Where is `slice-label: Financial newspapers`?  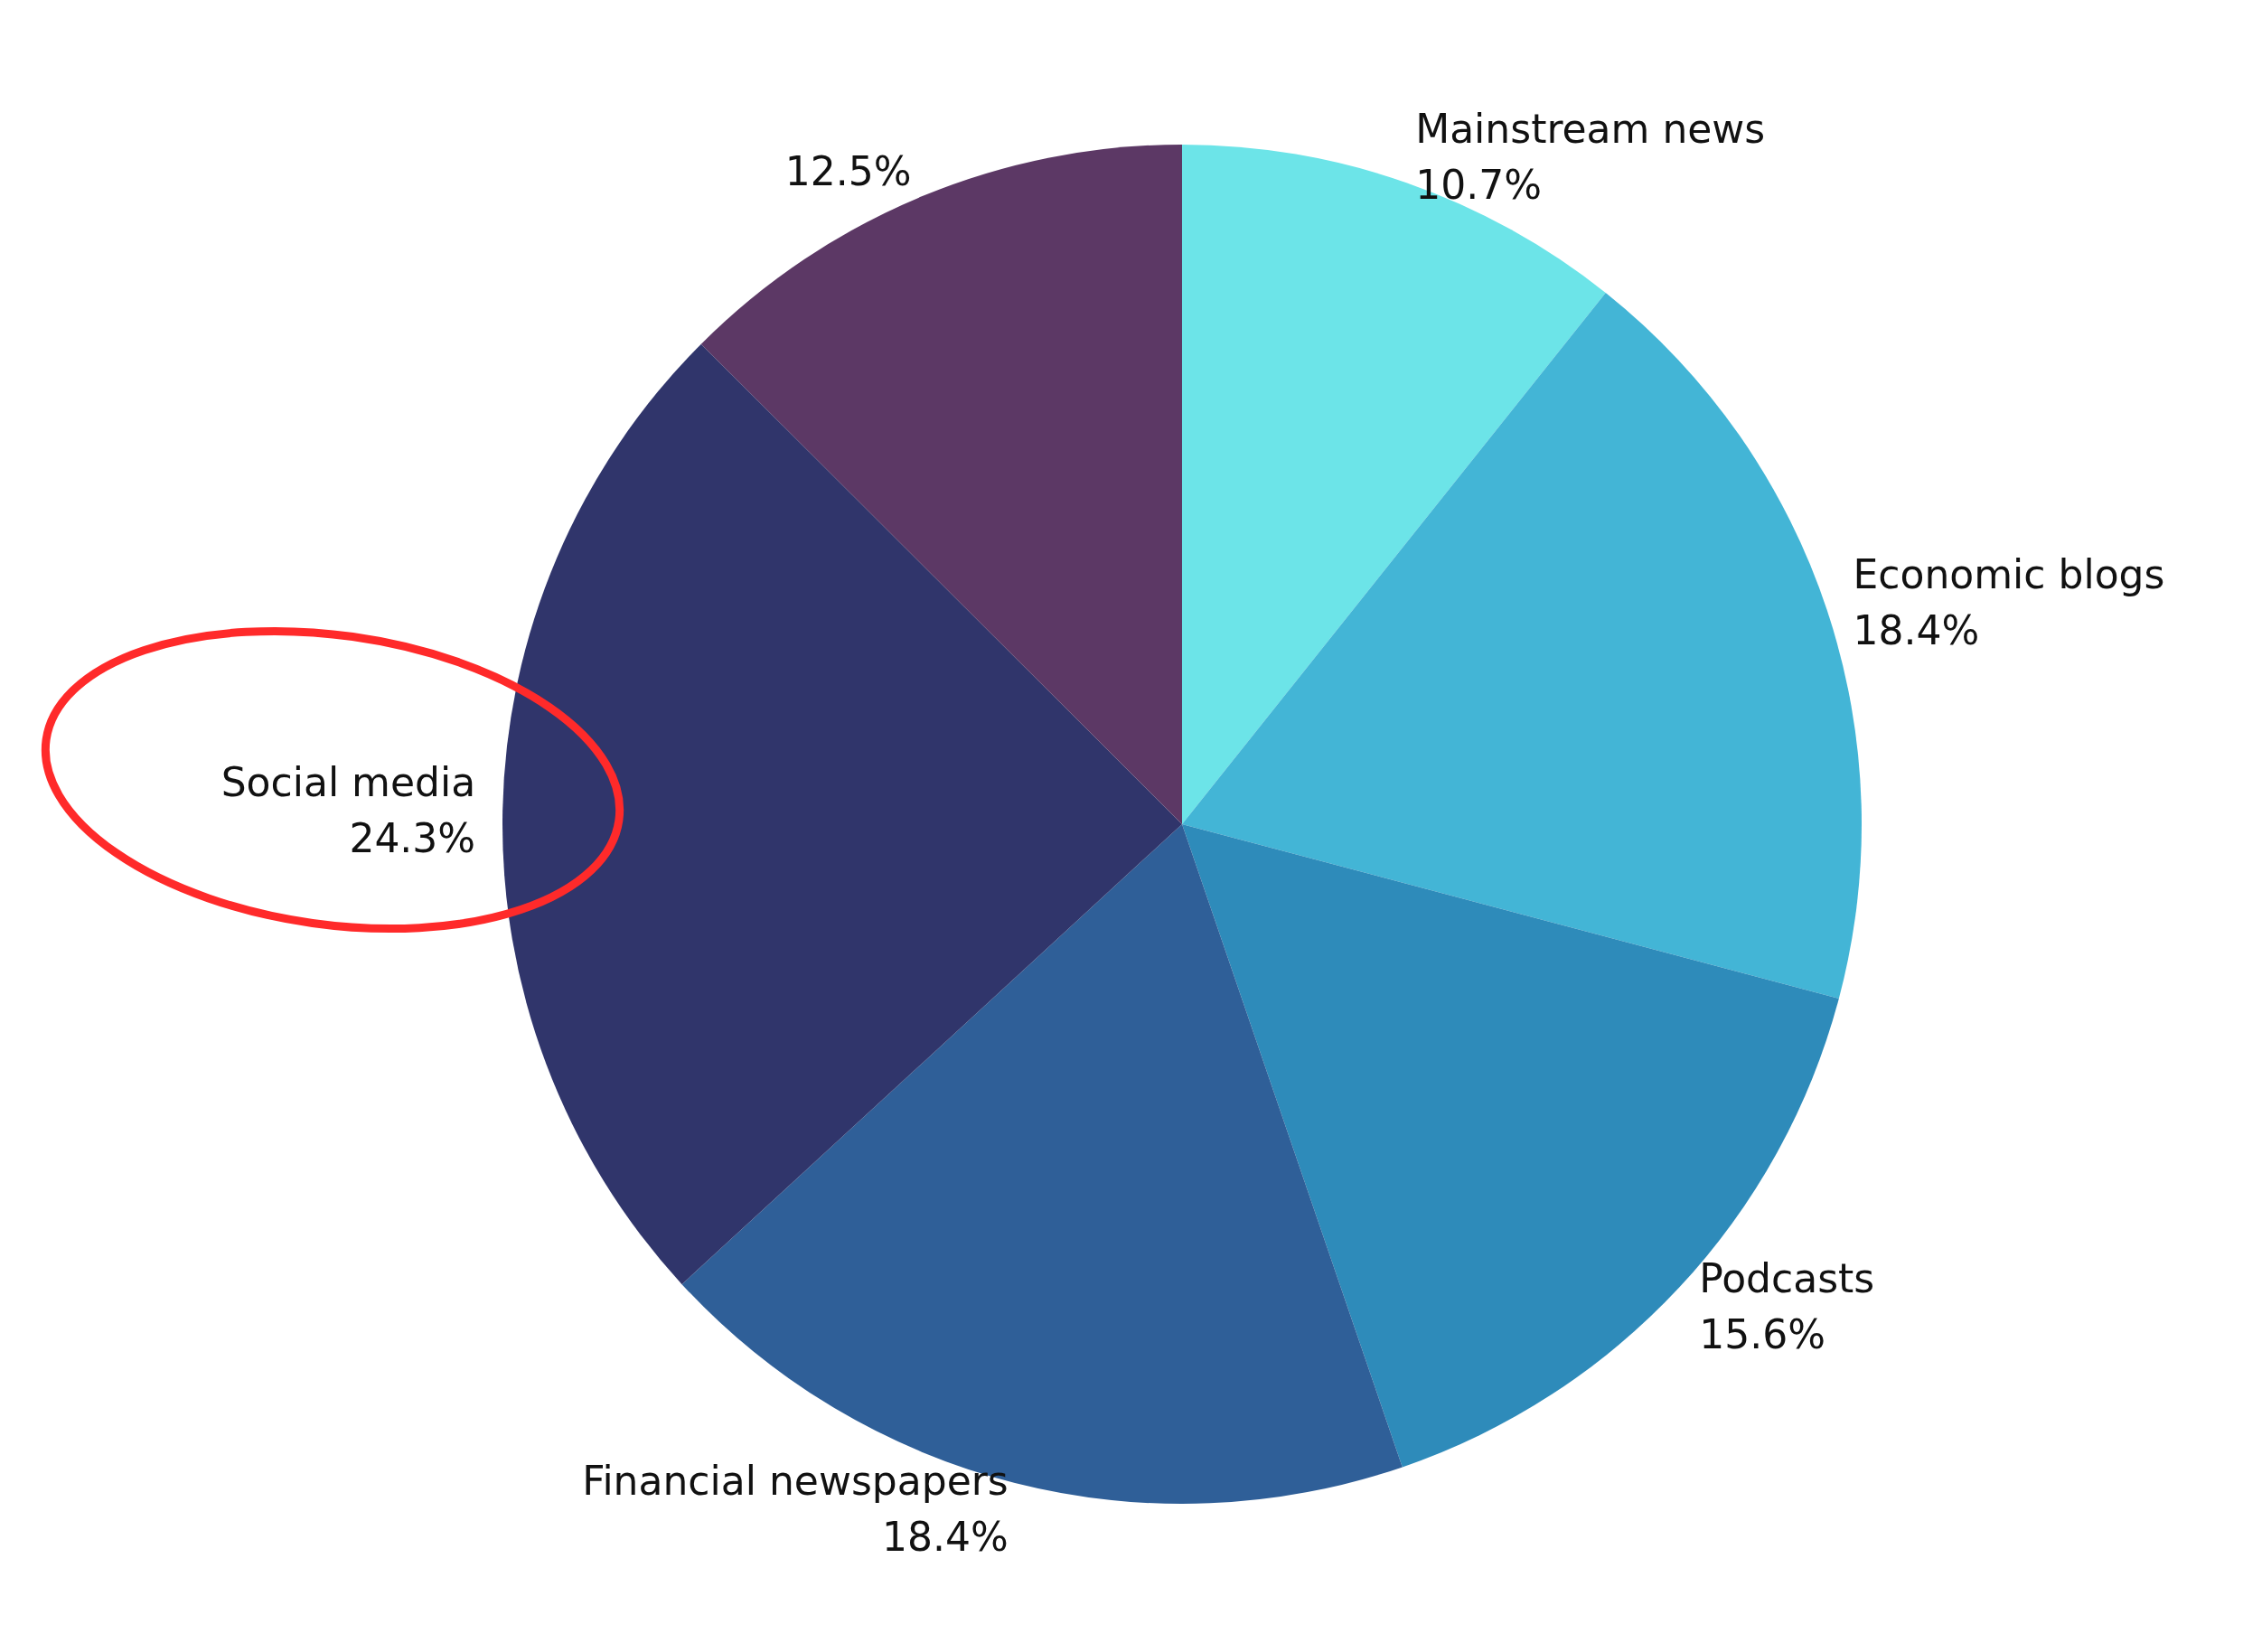
slice-label: Financial newspapers is located at coordinates (795, 1481).